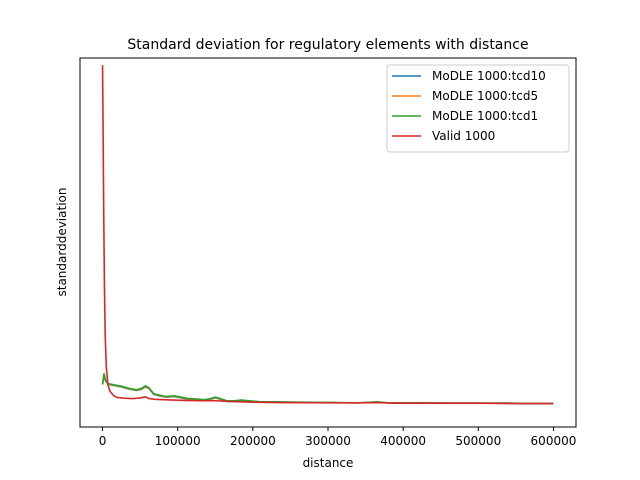 Image resolution: width=640 pixels, height=480 pixels. I want to click on x-axis-label: distance, so click(328, 463).